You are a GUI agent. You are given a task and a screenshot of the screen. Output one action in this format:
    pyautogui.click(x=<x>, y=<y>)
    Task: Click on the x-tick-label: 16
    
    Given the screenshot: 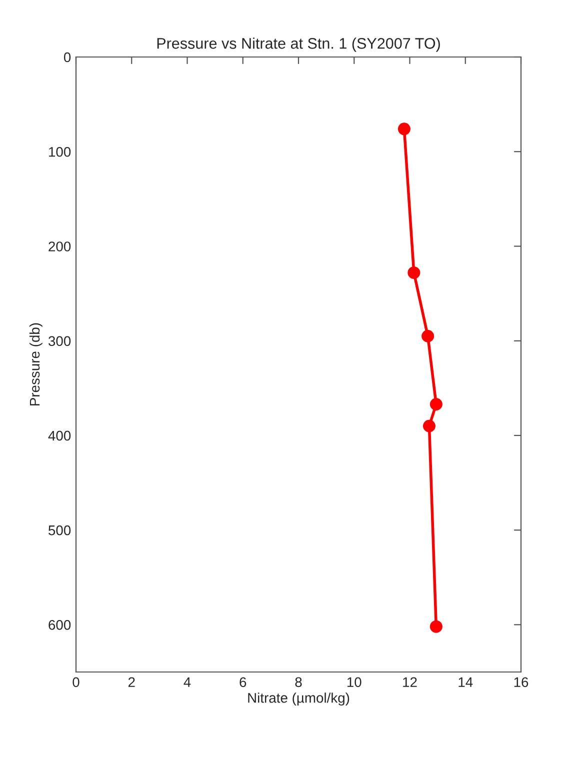 What is the action you would take?
    pyautogui.click(x=521, y=682)
    